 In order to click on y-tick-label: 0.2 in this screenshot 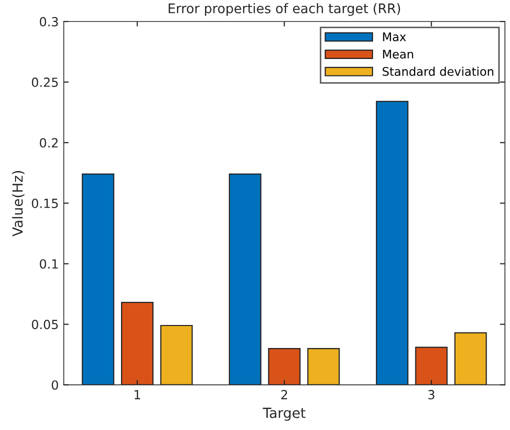, I will do `click(49, 143)`.